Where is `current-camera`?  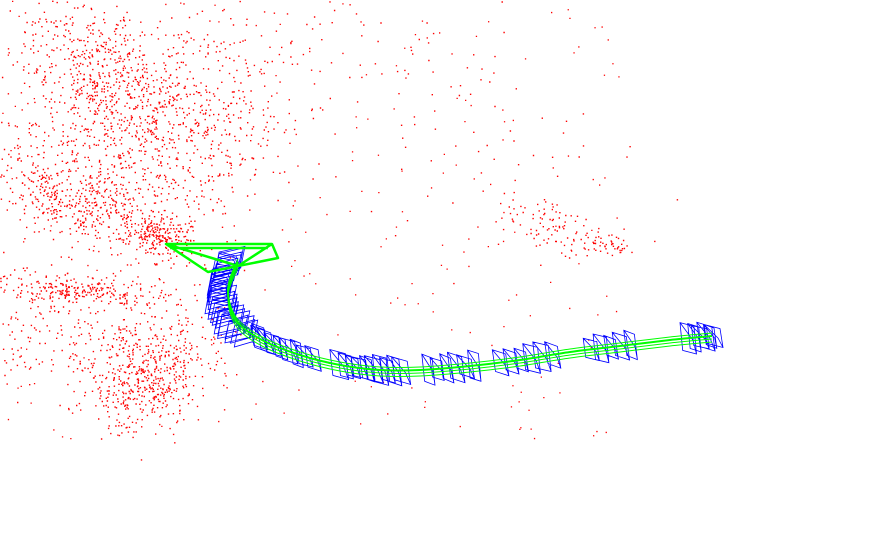 current-camera is located at coordinates (222, 258).